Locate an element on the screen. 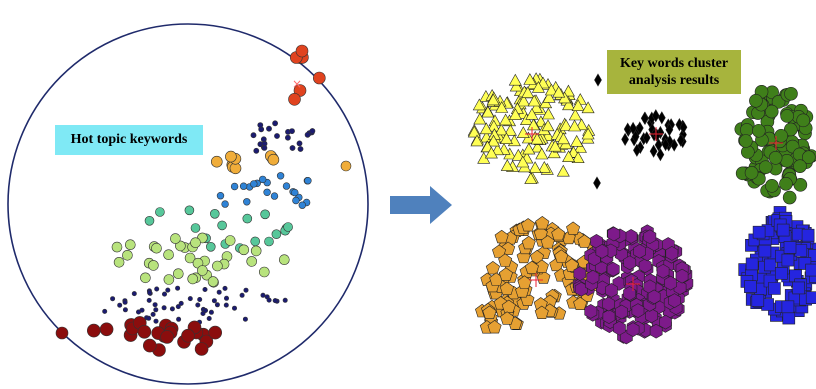  black-diamonds-cluster is located at coordinates (640, 131).